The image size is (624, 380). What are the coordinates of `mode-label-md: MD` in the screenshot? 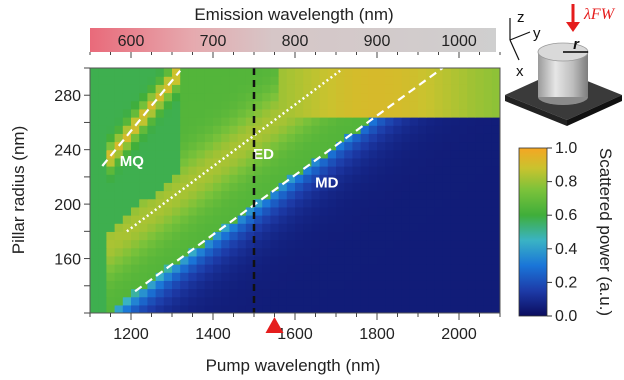 It's located at (326, 183).